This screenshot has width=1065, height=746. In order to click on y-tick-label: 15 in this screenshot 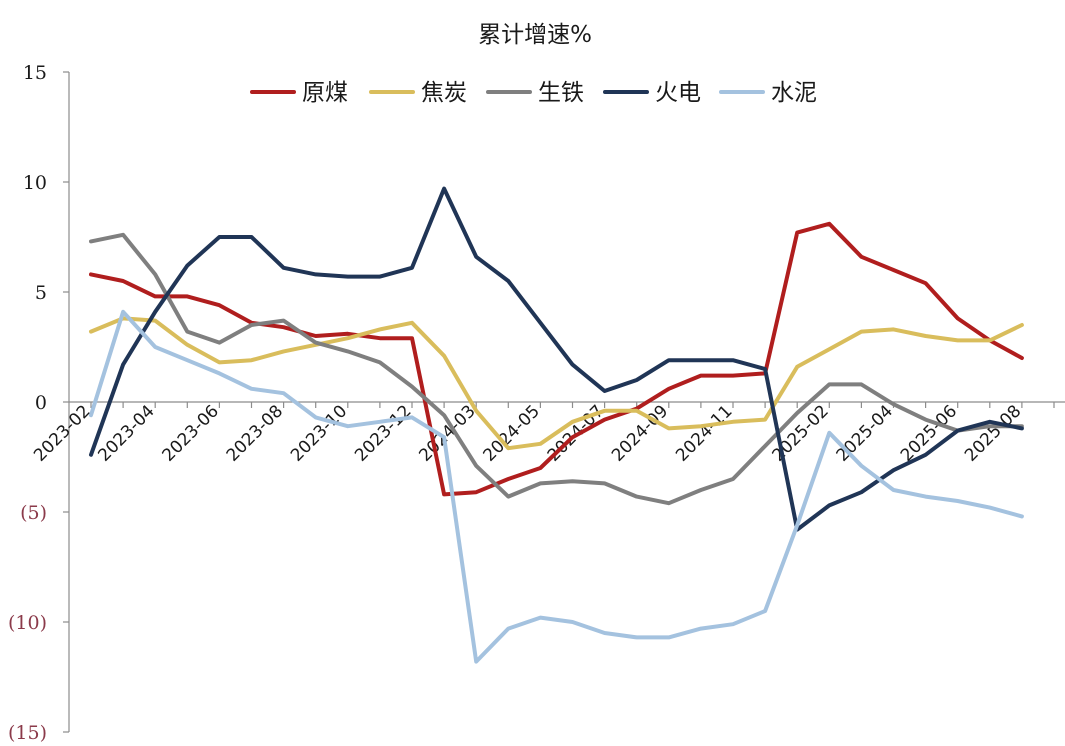, I will do `click(35, 73)`.